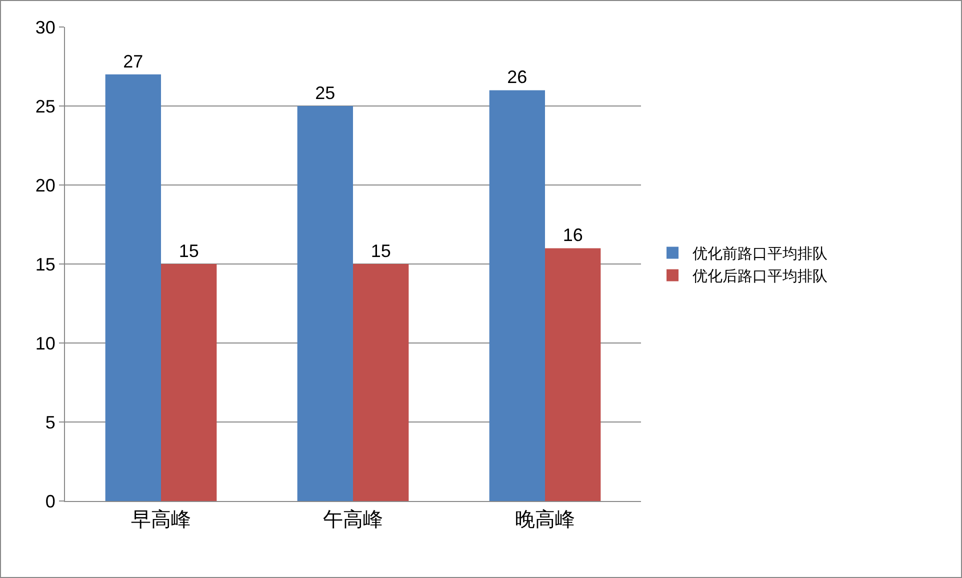 Image resolution: width=962 pixels, height=578 pixels. What do you see at coordinates (45, 264) in the screenshot?
I see `y-tick-label: 15` at bounding box center [45, 264].